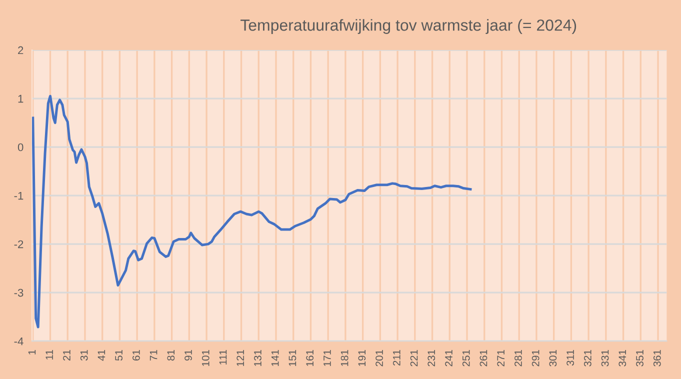 The width and height of the screenshot is (681, 379). Describe the element at coordinates (188, 355) in the screenshot. I see `x-tick-label: 91` at that location.